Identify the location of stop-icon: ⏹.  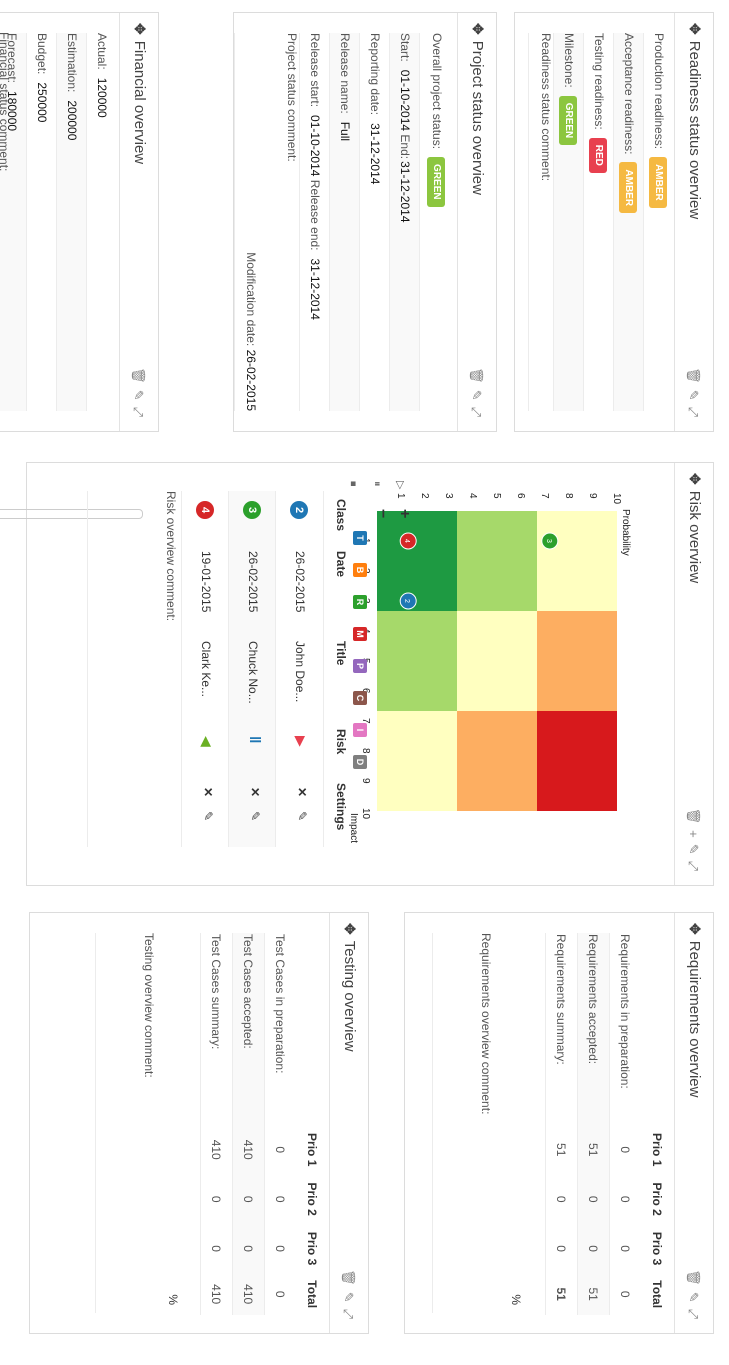
(353, 484).